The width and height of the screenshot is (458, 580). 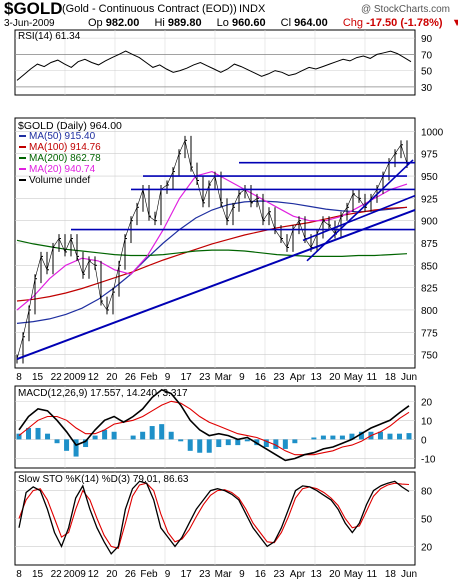 What do you see at coordinates (427, 547) in the screenshot?
I see `sto-tick-20: 20` at bounding box center [427, 547].